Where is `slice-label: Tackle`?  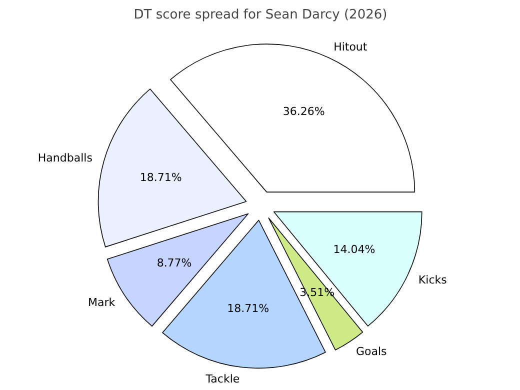 slice-label: Tackle is located at coordinates (222, 379).